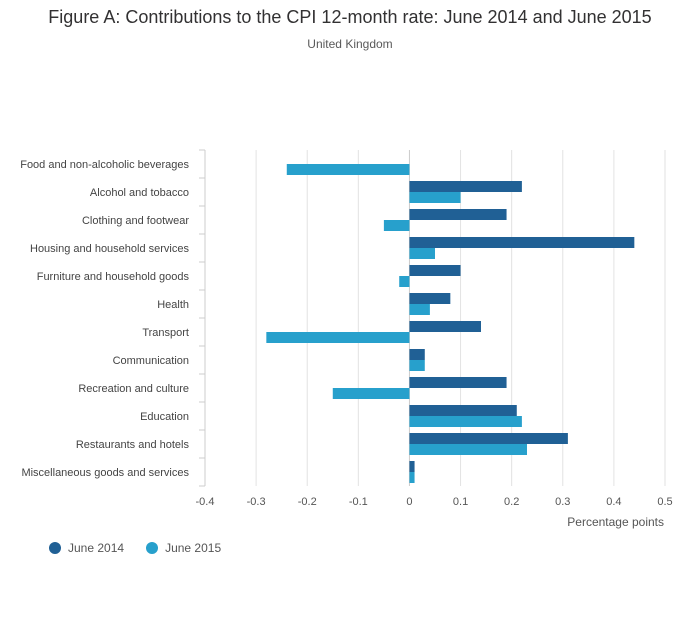 This screenshot has height=635, width=700. I want to click on category-label: Communication, so click(151, 361).